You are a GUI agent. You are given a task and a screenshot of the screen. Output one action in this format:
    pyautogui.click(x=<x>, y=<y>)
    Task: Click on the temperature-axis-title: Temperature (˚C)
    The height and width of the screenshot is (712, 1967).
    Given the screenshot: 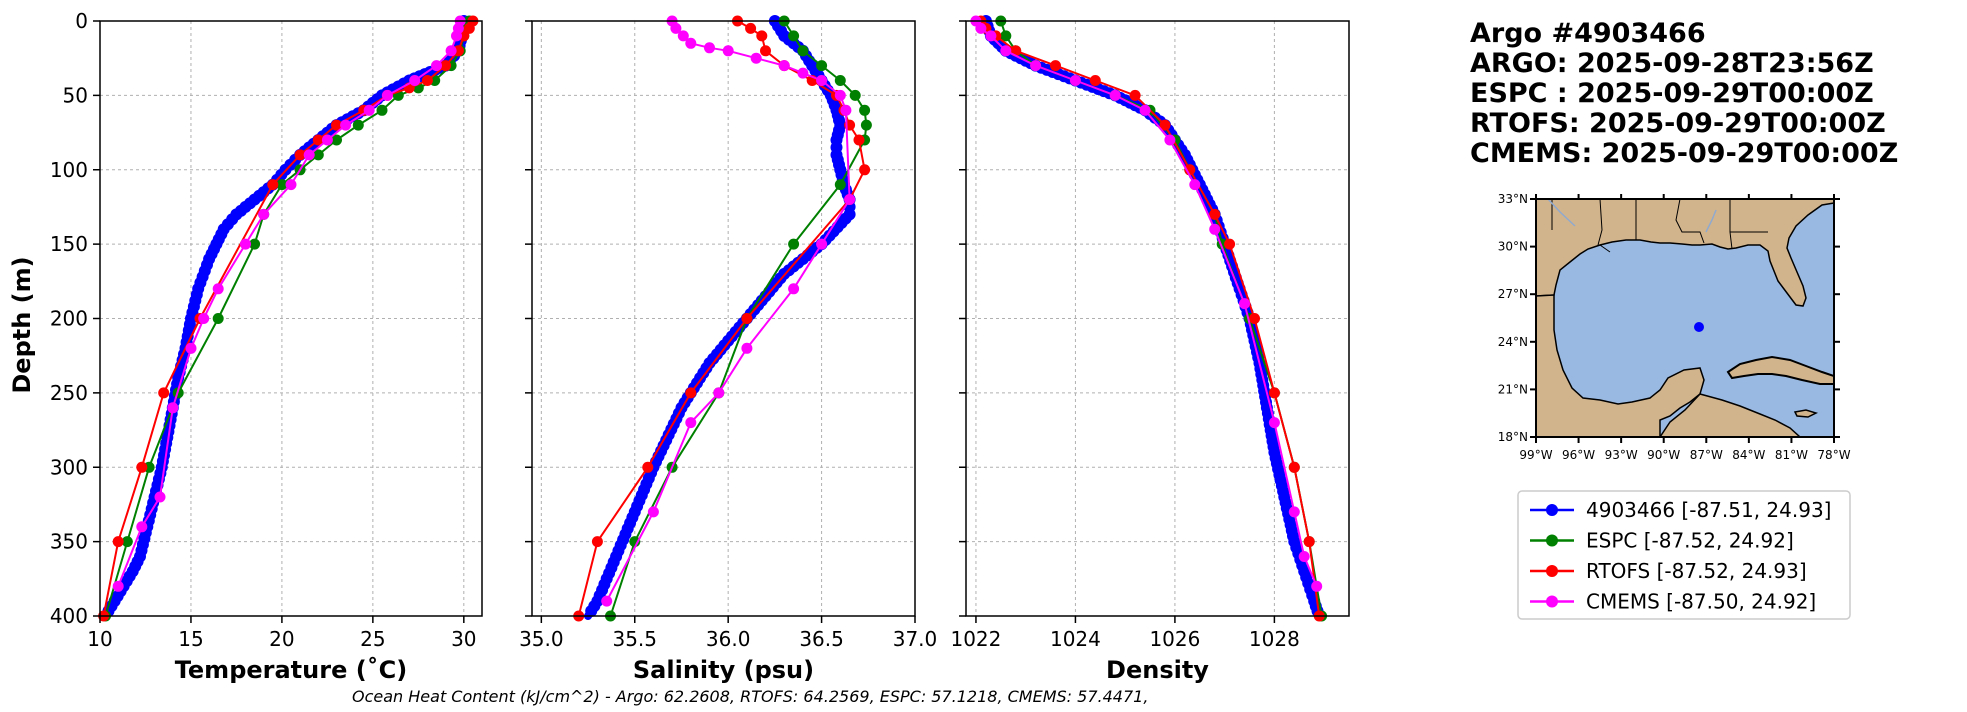 What is the action you would take?
    pyautogui.click(x=291, y=670)
    